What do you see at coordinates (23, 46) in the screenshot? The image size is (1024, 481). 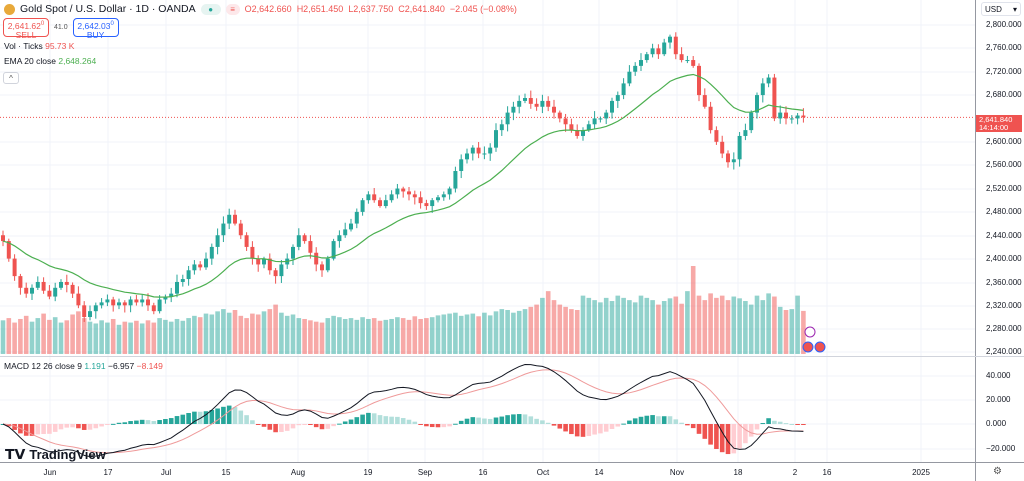 I see `volume-label: Vol · Ticks` at bounding box center [23, 46].